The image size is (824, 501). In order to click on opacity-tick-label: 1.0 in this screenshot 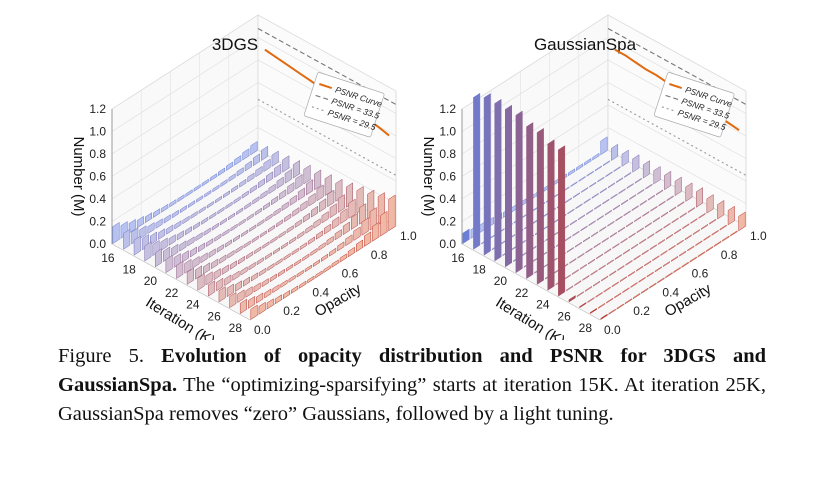, I will do `click(758, 236)`.